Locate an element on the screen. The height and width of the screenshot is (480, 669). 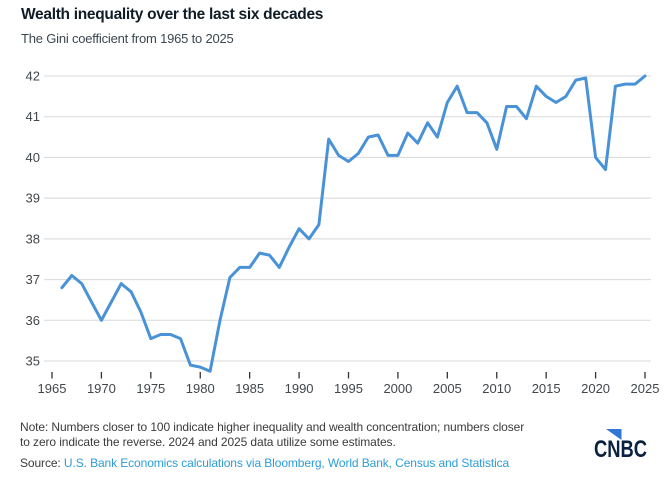
x-tick-label: 1970 is located at coordinates (101, 388).